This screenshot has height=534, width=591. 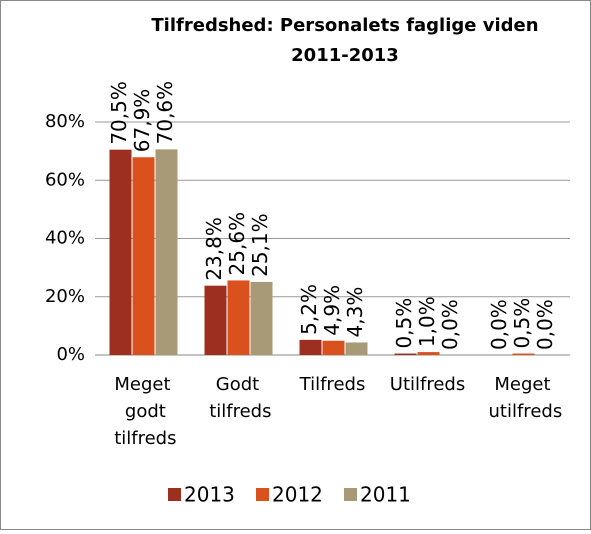 I want to click on y-tick-label: 20%, so click(x=65, y=296).